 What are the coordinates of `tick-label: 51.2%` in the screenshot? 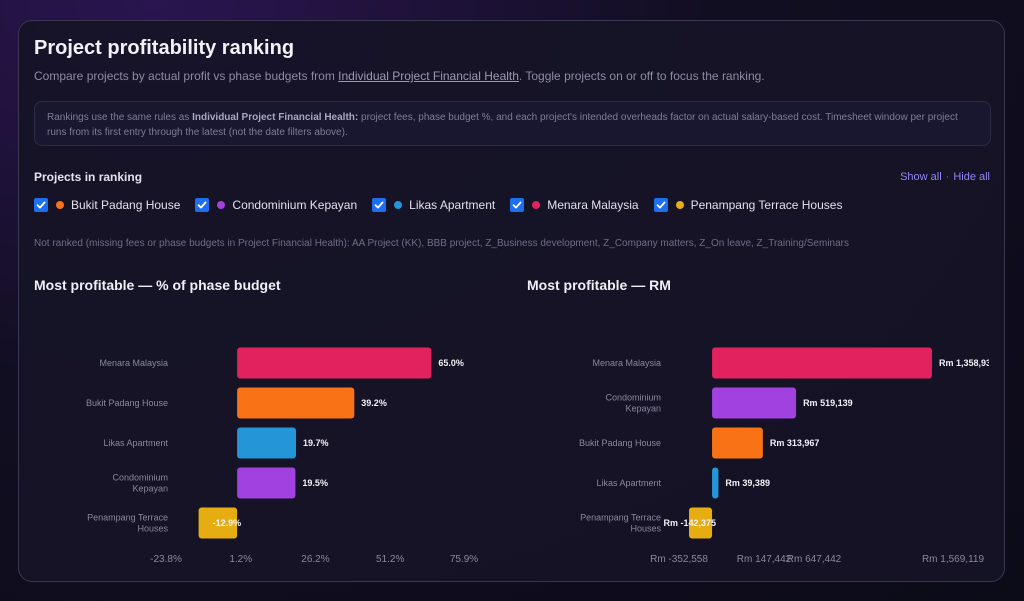 It's located at (390, 559).